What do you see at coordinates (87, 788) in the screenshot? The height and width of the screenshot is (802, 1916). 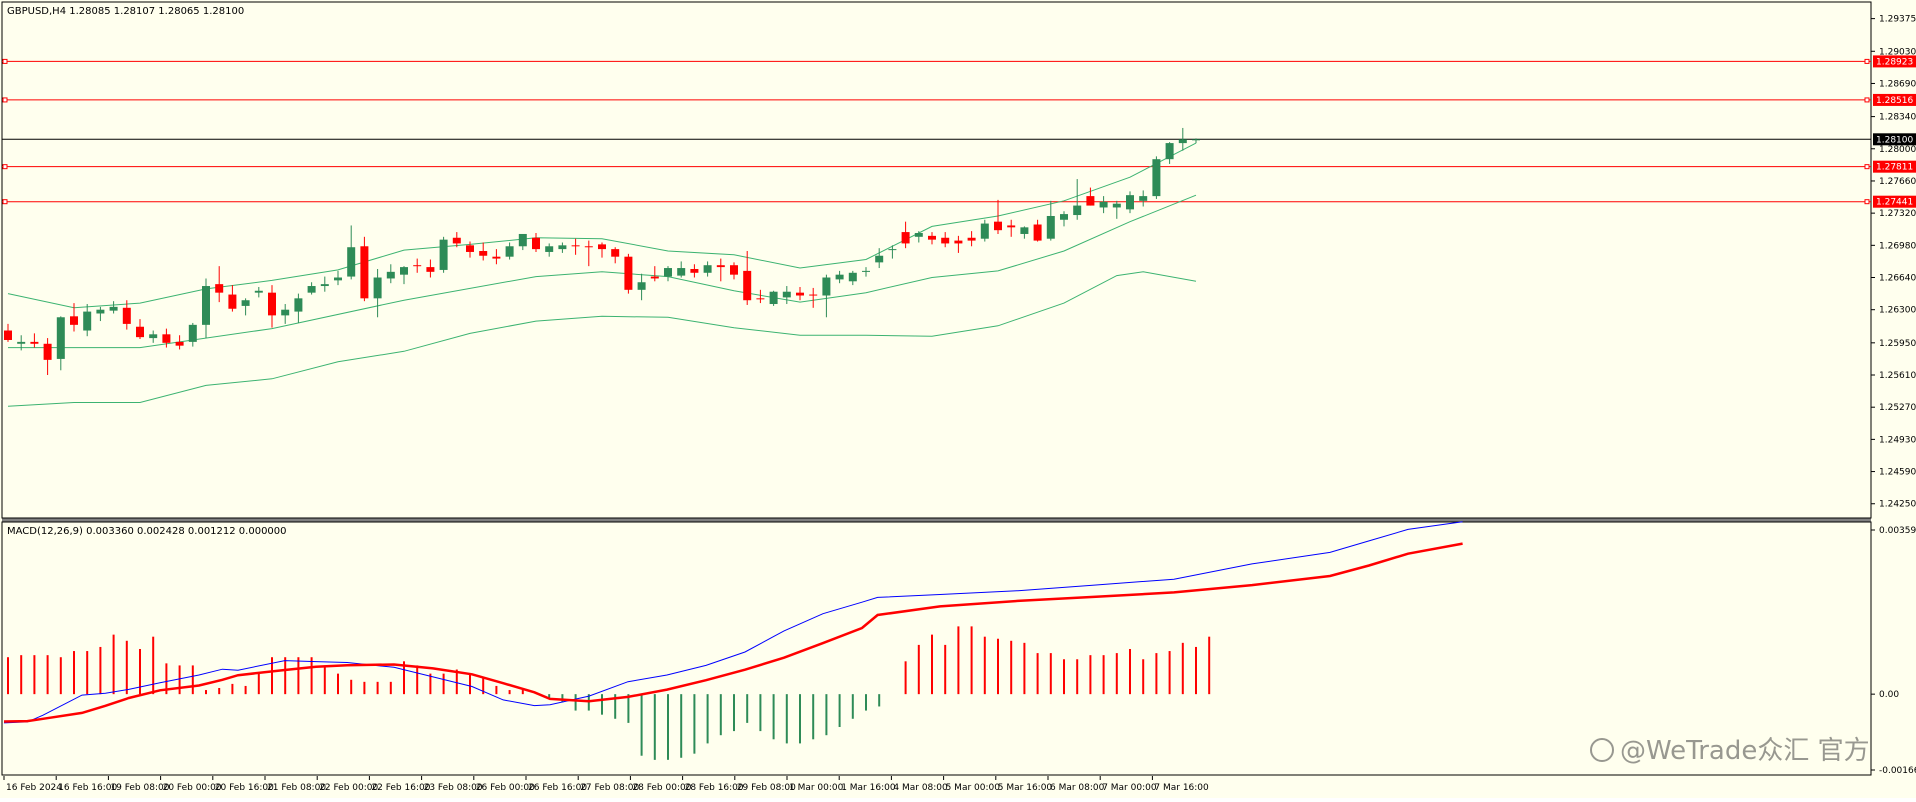 I see `time-tick-label: 16 Feb 16:00` at bounding box center [87, 788].